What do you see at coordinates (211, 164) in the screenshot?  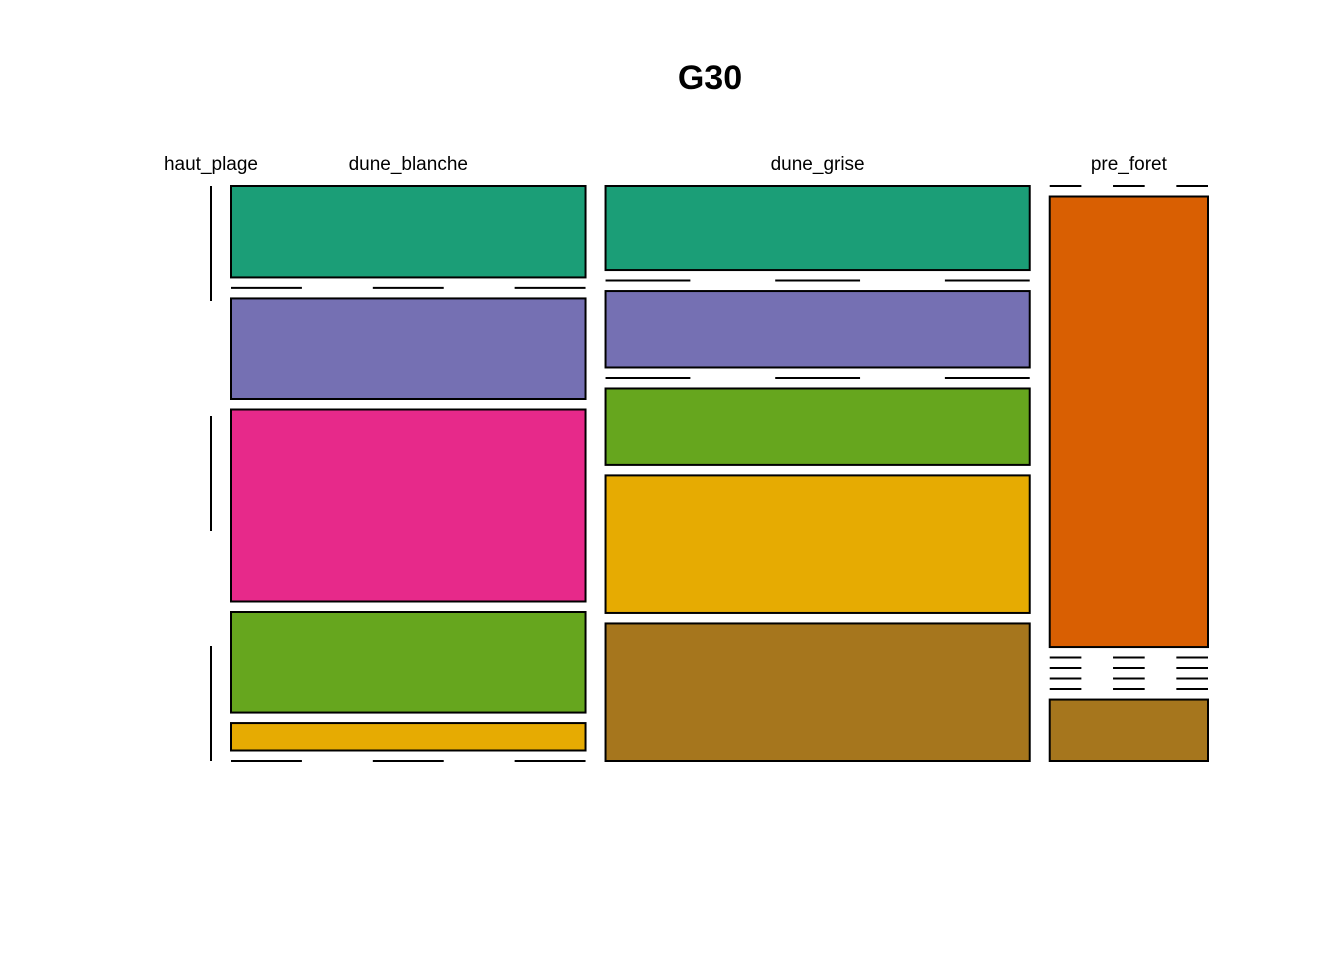 I see `column-label: haut_plage` at bounding box center [211, 164].